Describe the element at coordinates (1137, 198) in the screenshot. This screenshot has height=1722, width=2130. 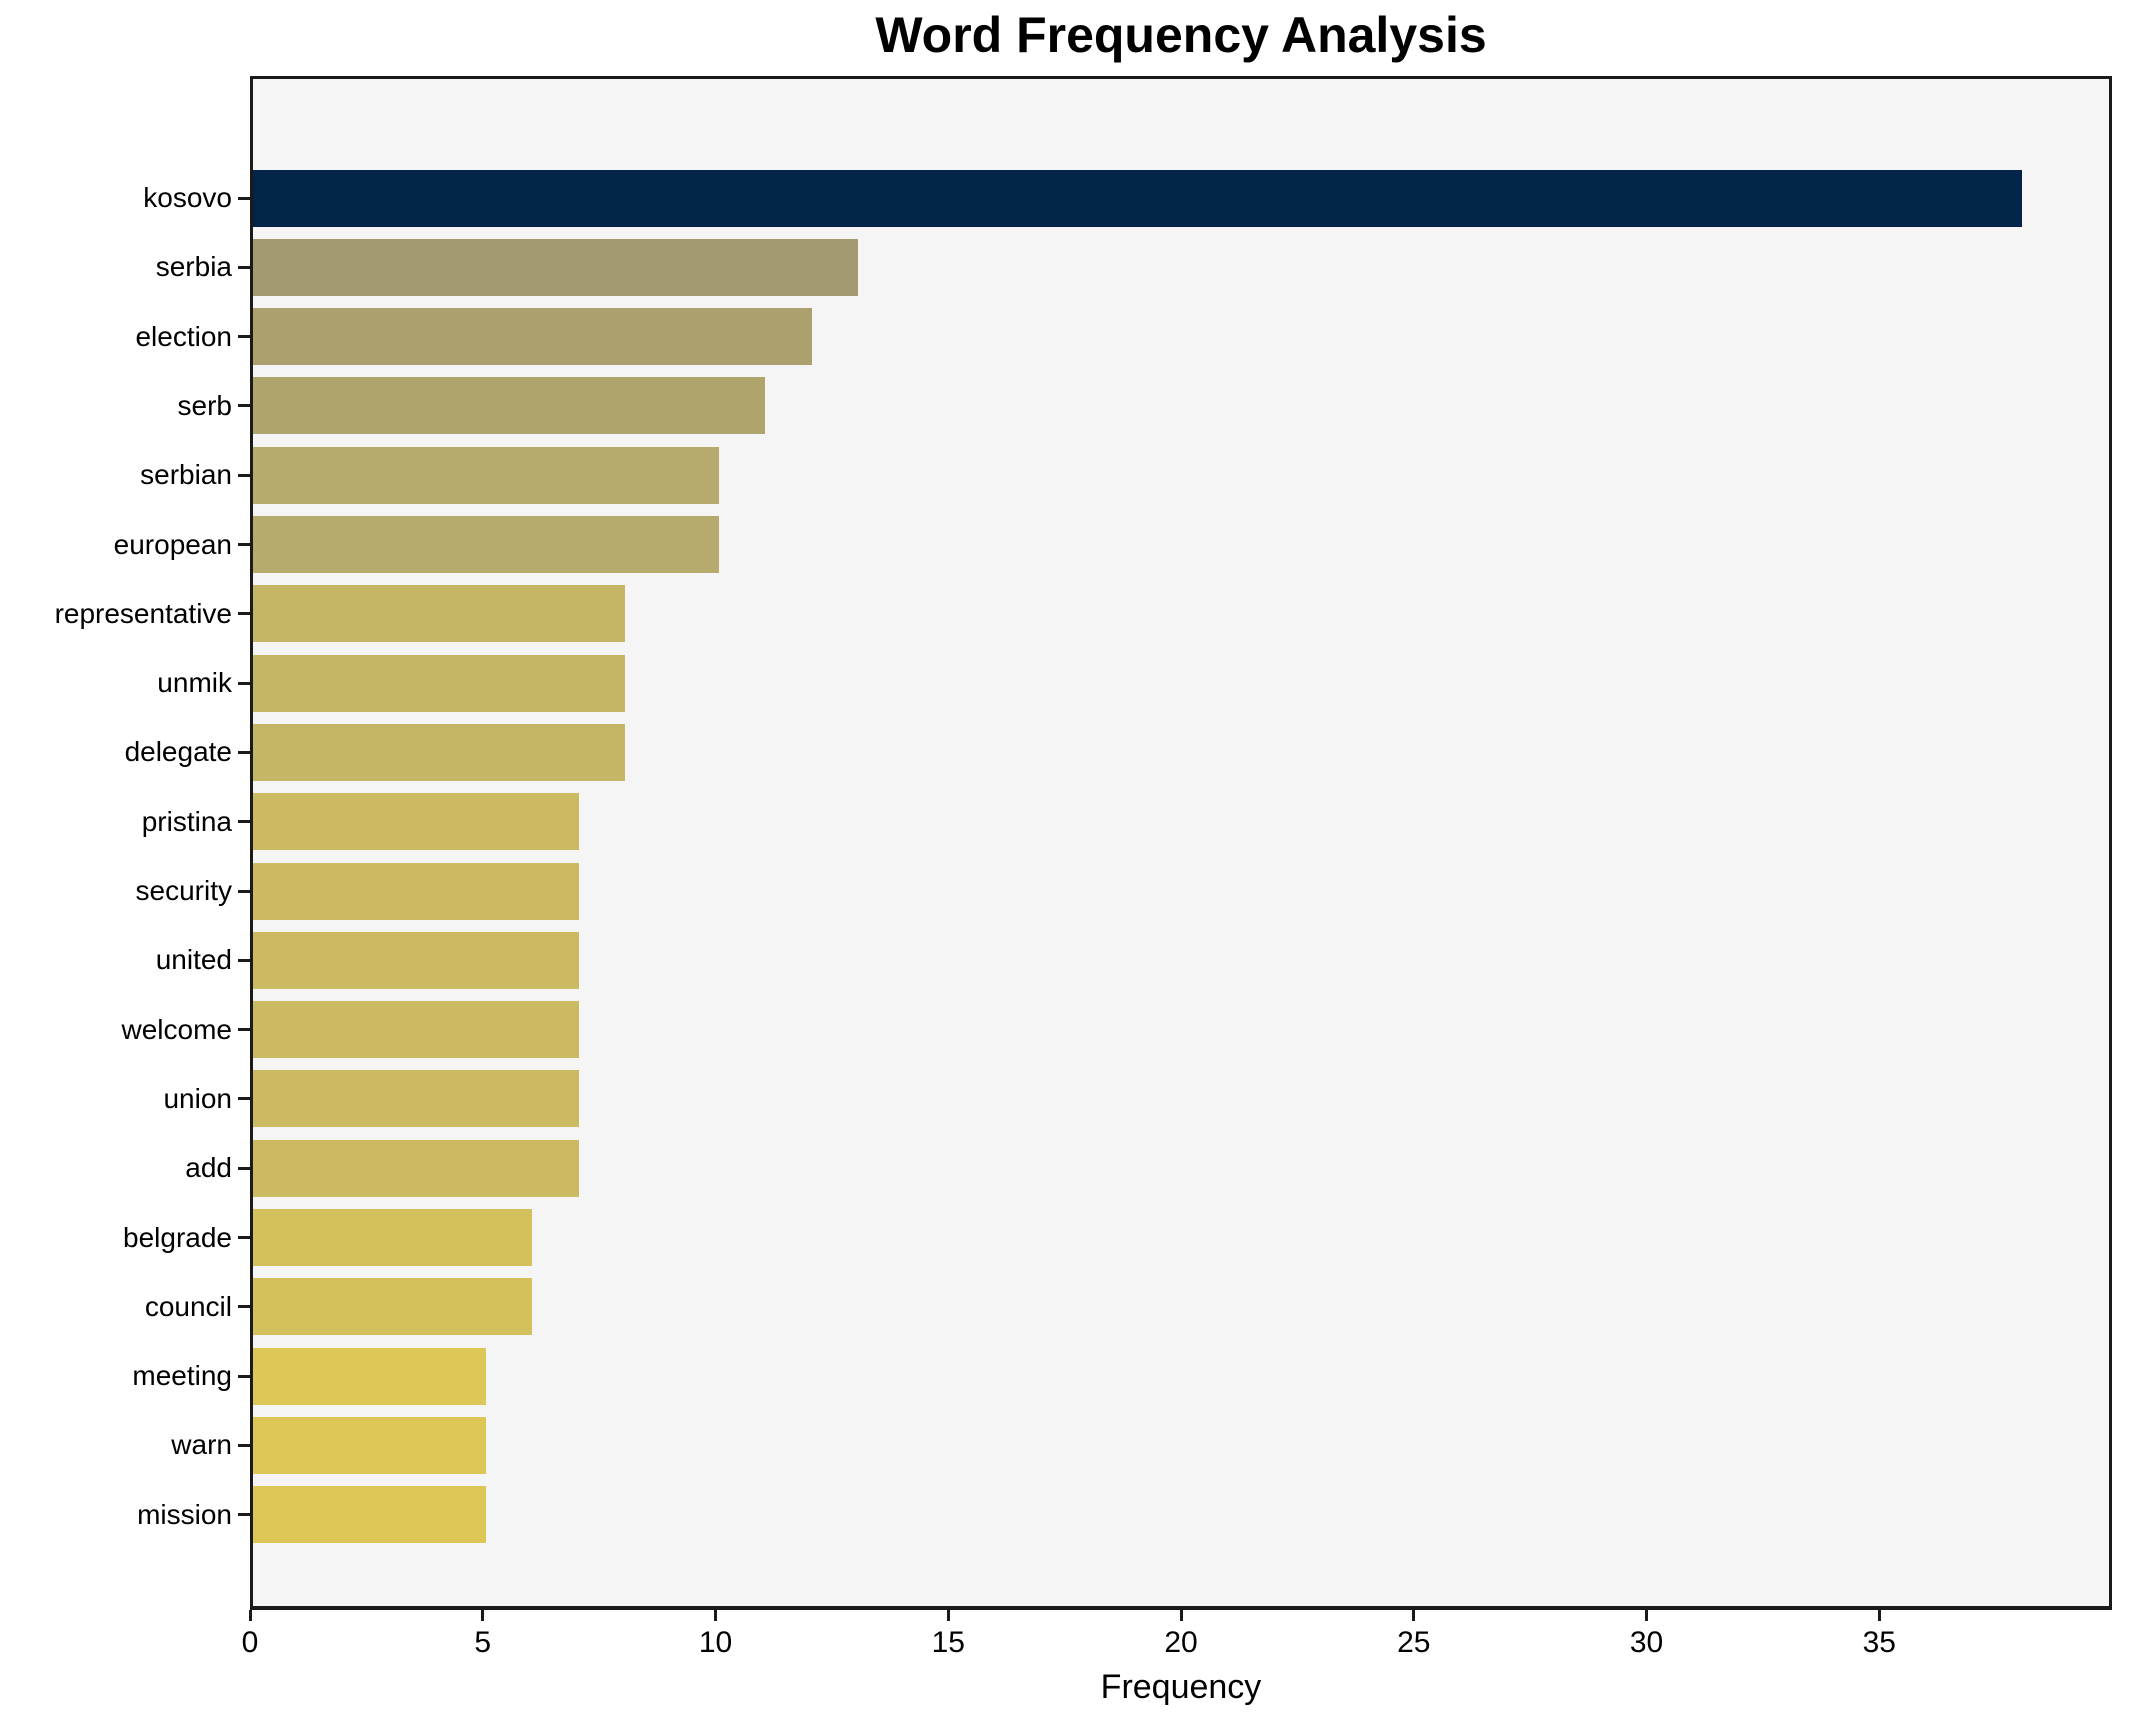
I see `bar-kosovo` at that location.